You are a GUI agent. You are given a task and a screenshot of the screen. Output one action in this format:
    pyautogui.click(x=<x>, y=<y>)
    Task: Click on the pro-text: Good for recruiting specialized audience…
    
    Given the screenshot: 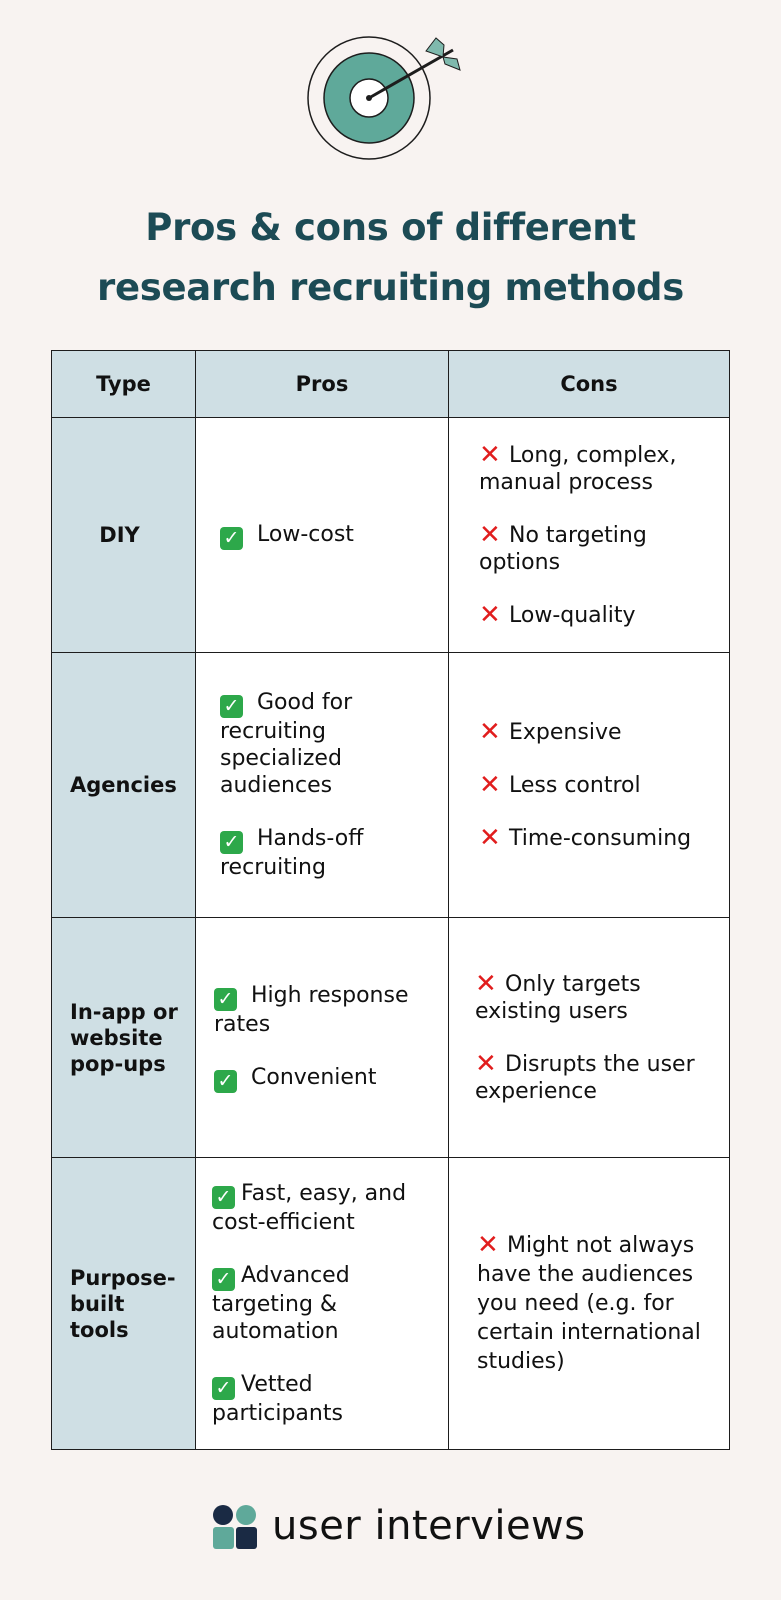 What is the action you would take?
    pyautogui.click(x=286, y=744)
    